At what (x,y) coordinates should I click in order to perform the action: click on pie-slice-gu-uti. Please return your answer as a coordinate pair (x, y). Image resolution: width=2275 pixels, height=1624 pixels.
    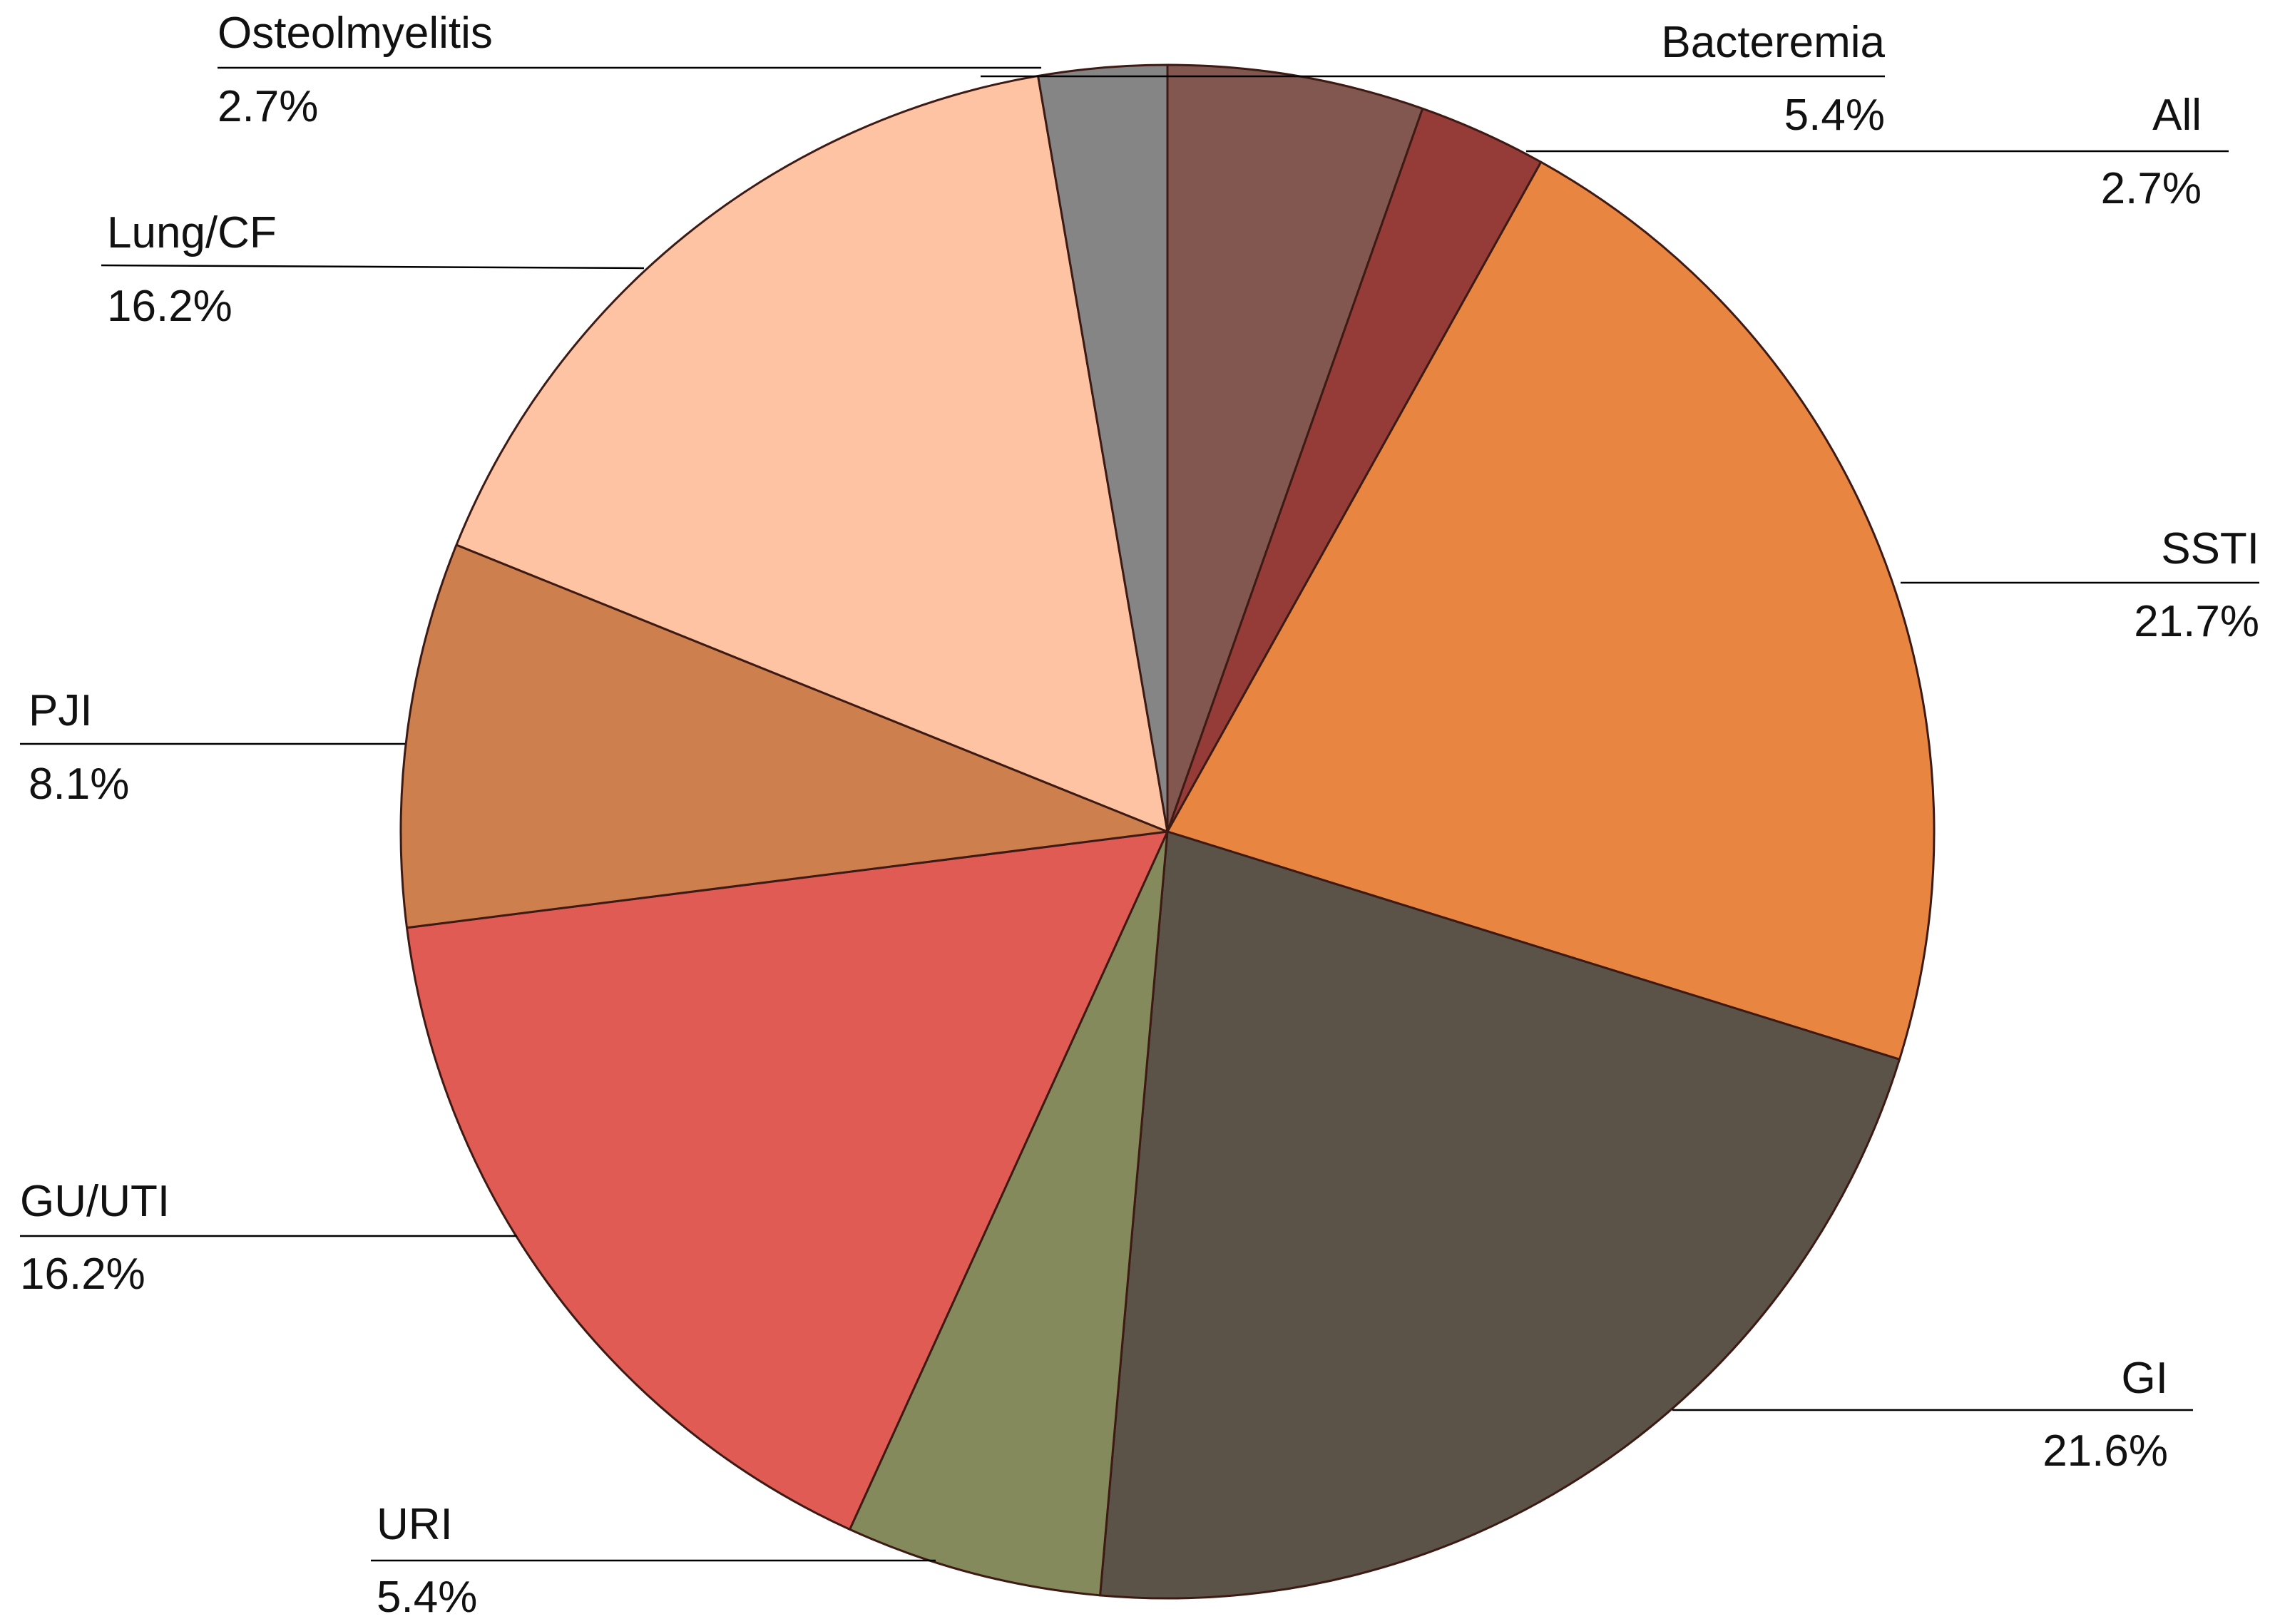
    Looking at the image, I should click on (787, 1180).